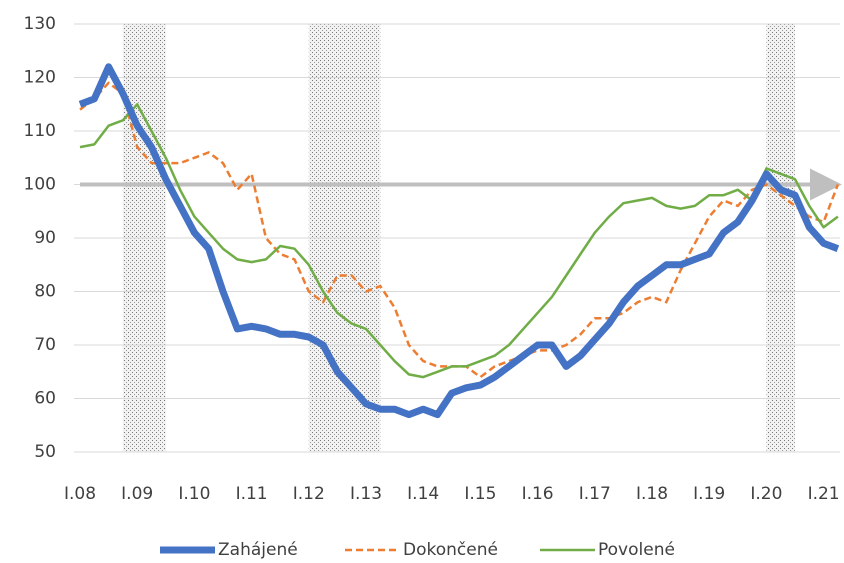 This screenshot has width=844, height=563. I want to click on x-tick-label: I.21, so click(824, 494).